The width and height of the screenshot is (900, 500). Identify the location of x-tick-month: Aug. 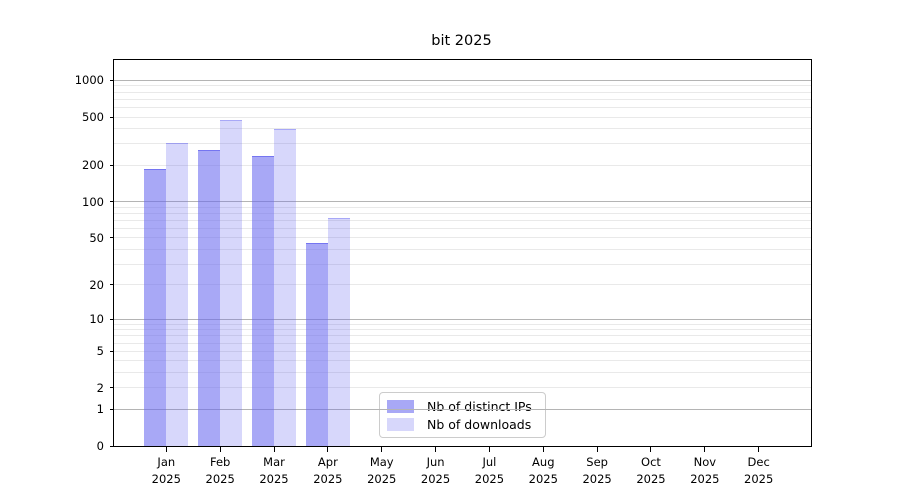
(543, 462).